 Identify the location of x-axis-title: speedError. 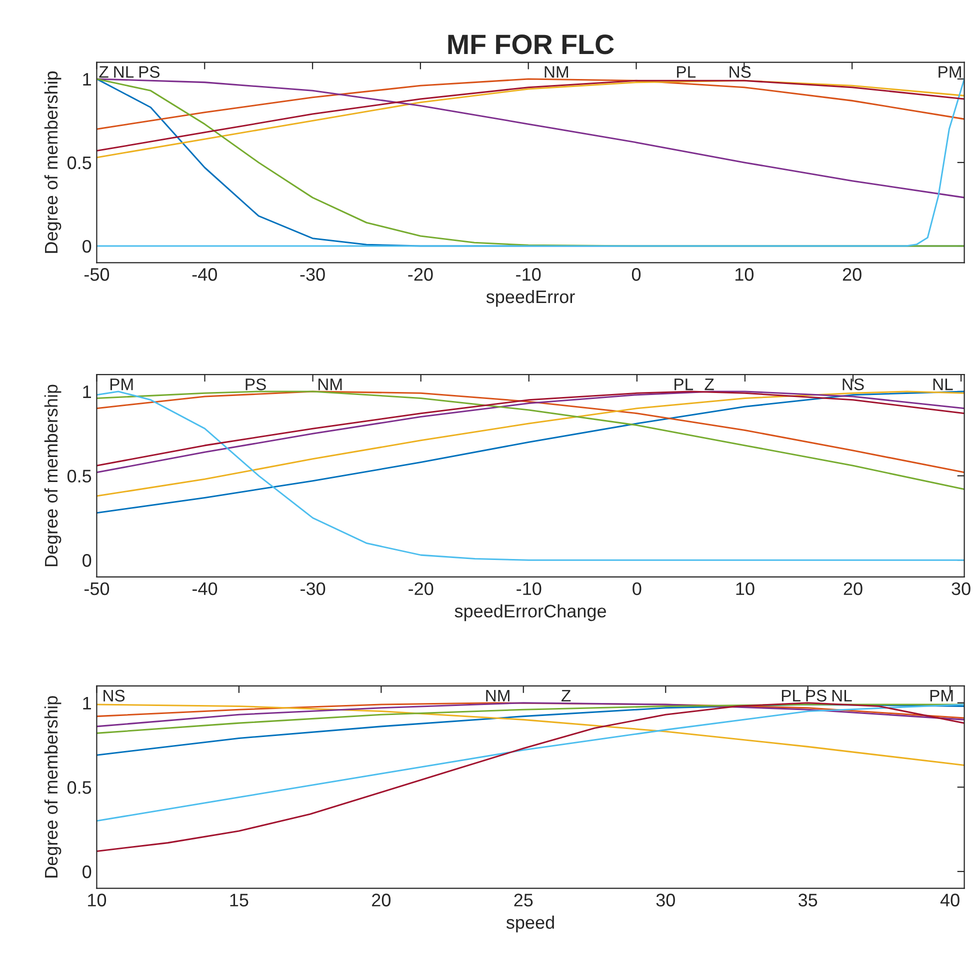
(530, 298).